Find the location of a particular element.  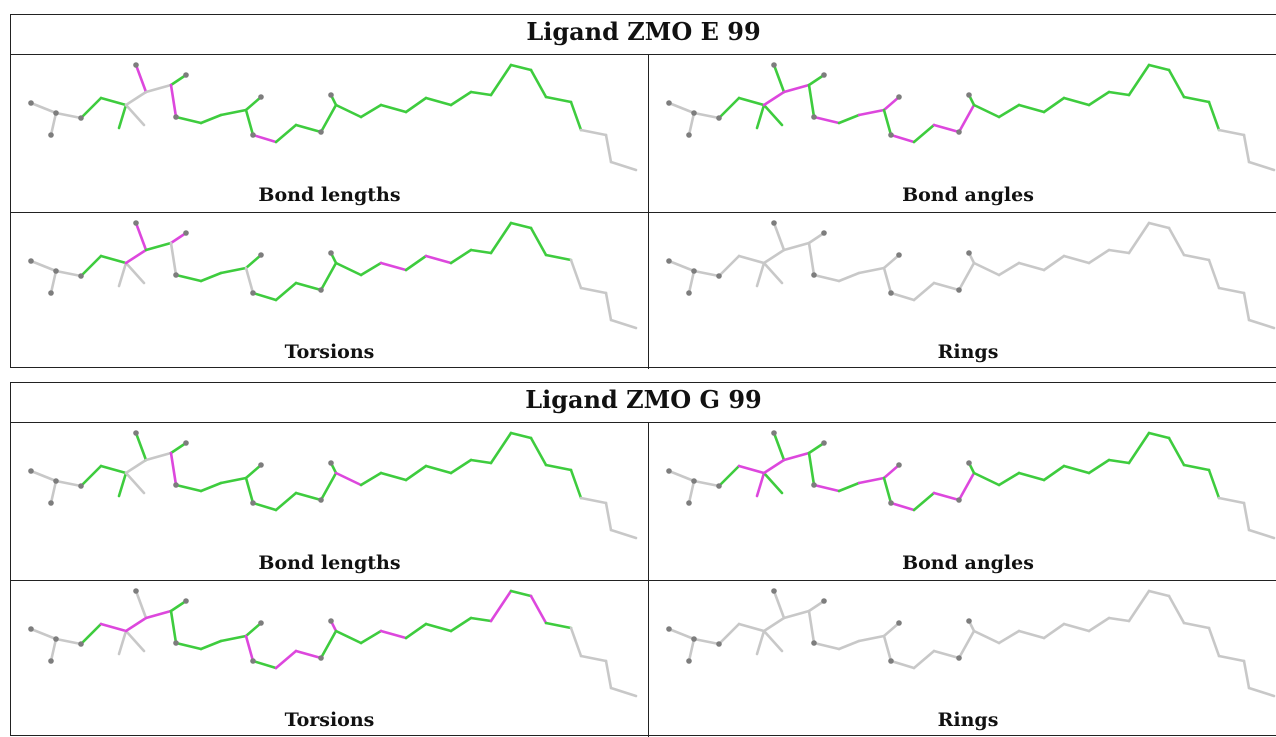

bond-lengths-panel: Bond lengths is located at coordinates (330, 501).